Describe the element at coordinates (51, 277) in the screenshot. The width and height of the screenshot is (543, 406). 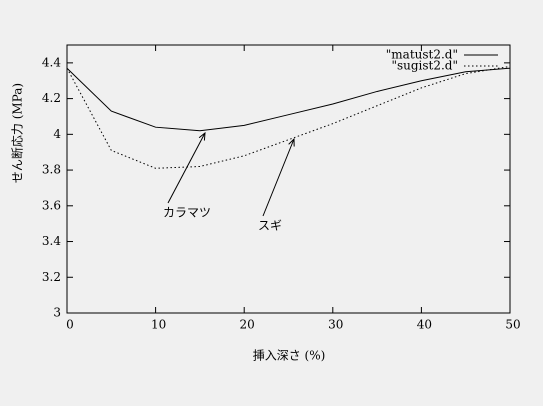
I see `y-tick-label: 3.2` at that location.